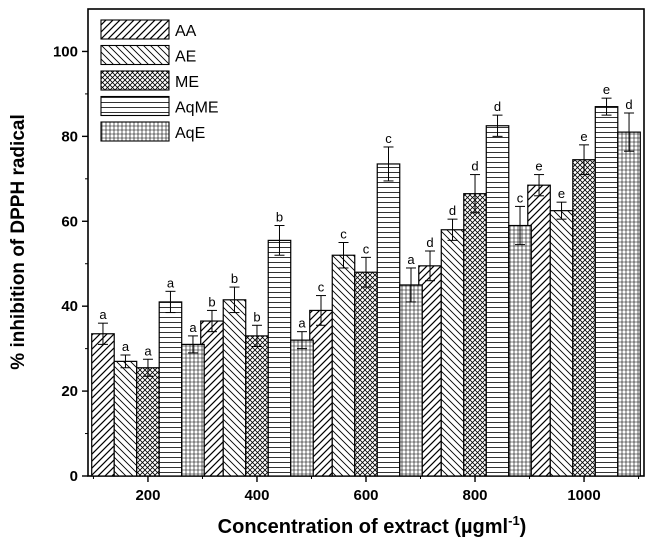  Describe the element at coordinates (135, 106) in the screenshot. I see `legend-swatch-aqme` at that location.